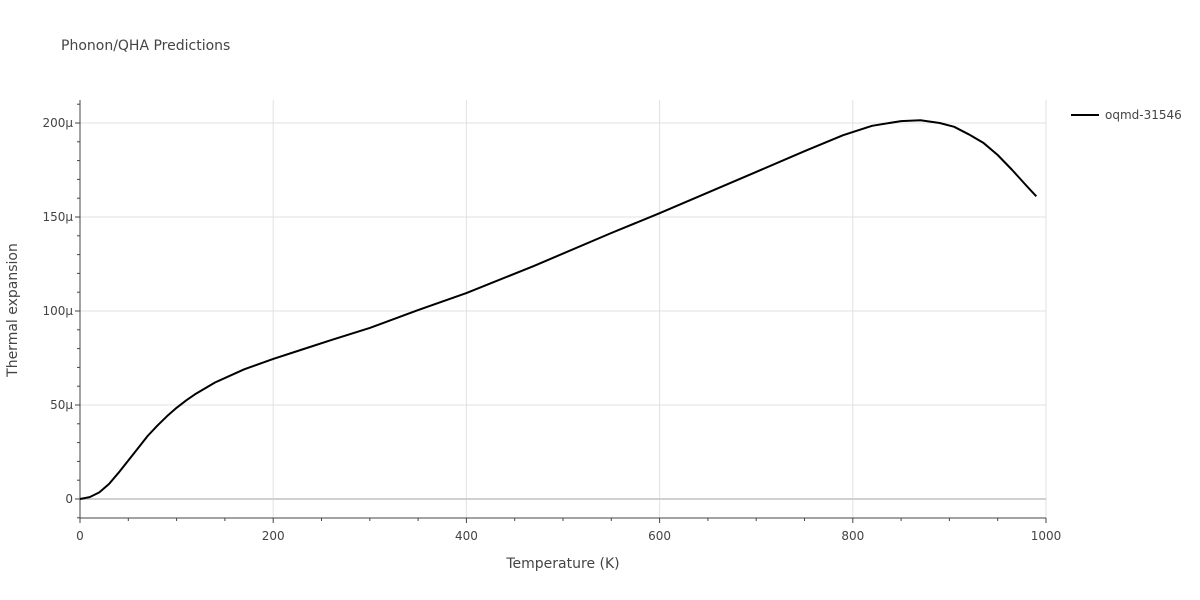 This screenshot has height=600, width=1200. Describe the element at coordinates (659, 536) in the screenshot. I see `x-tick-label: 600` at that location.